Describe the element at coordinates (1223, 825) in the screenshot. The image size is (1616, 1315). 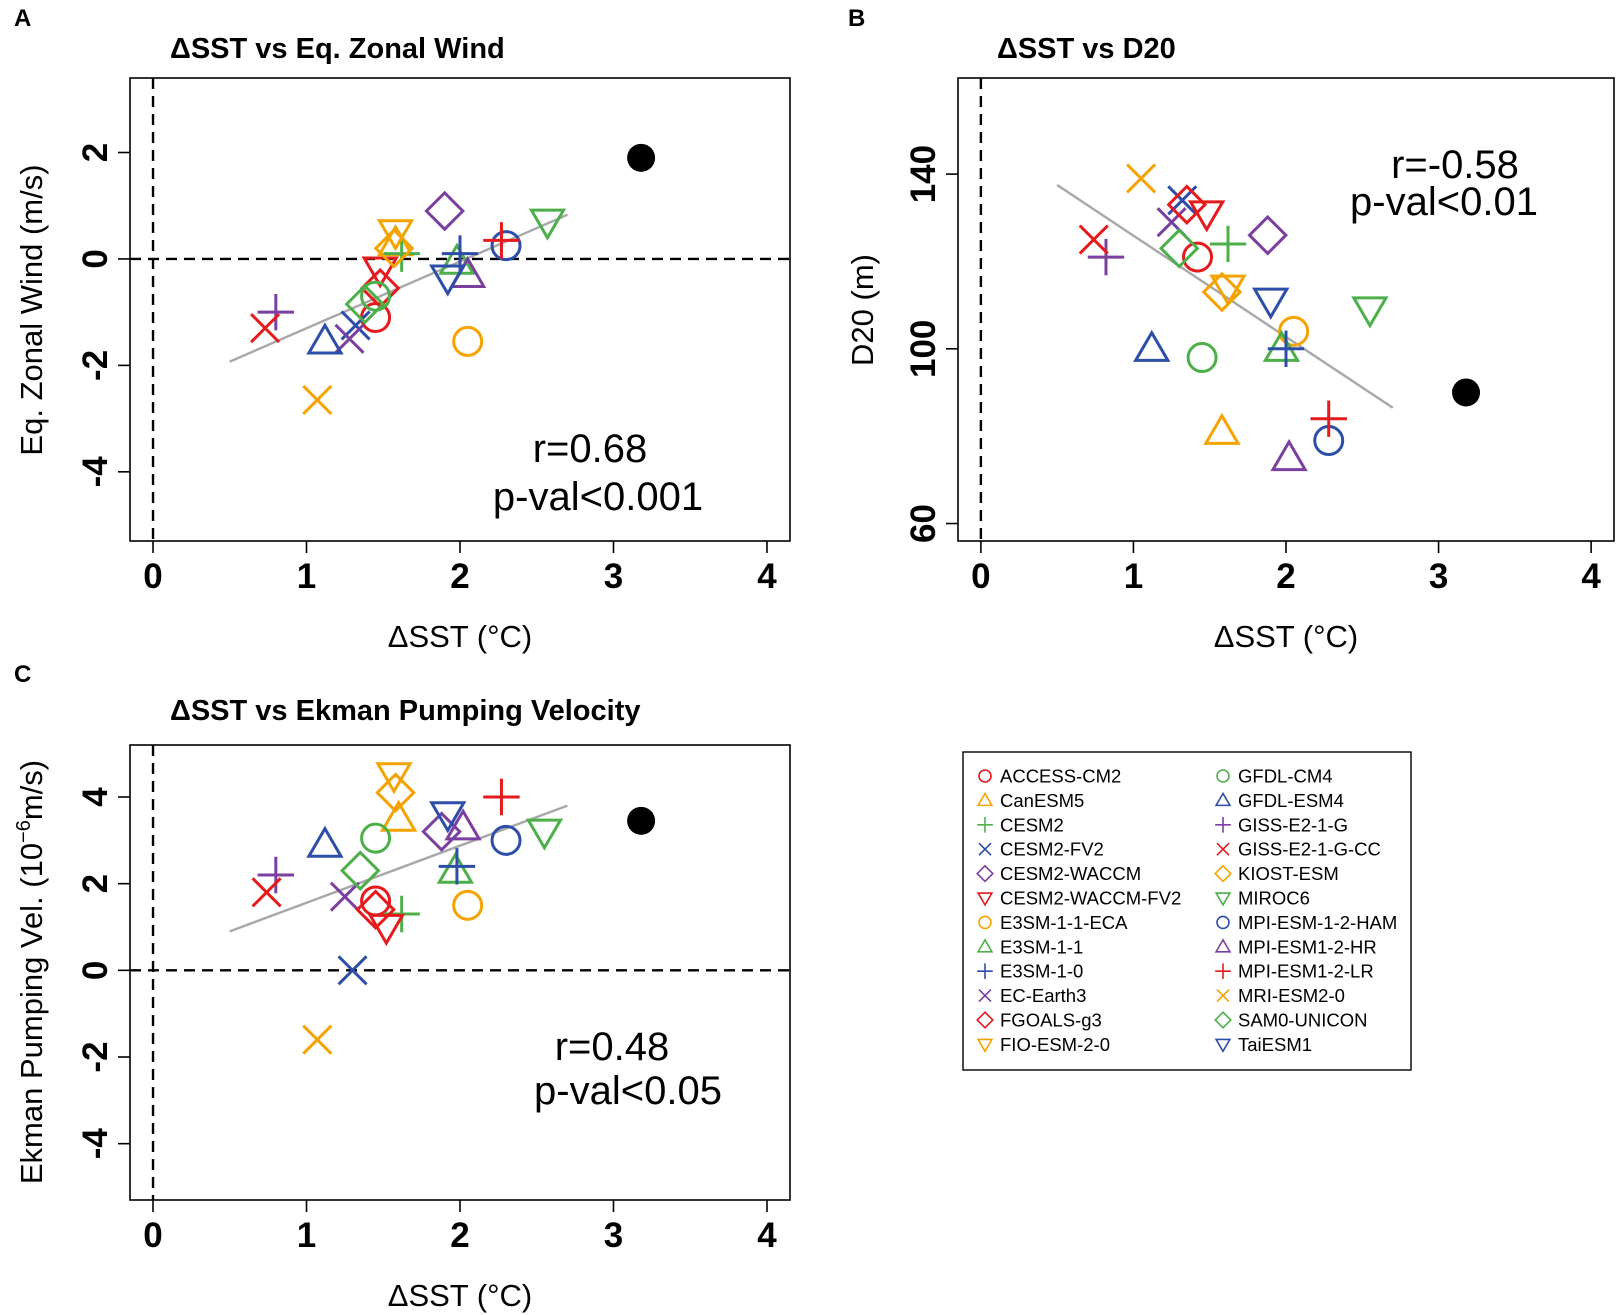
I see `legend-marker-giss-e2-1-g` at that location.